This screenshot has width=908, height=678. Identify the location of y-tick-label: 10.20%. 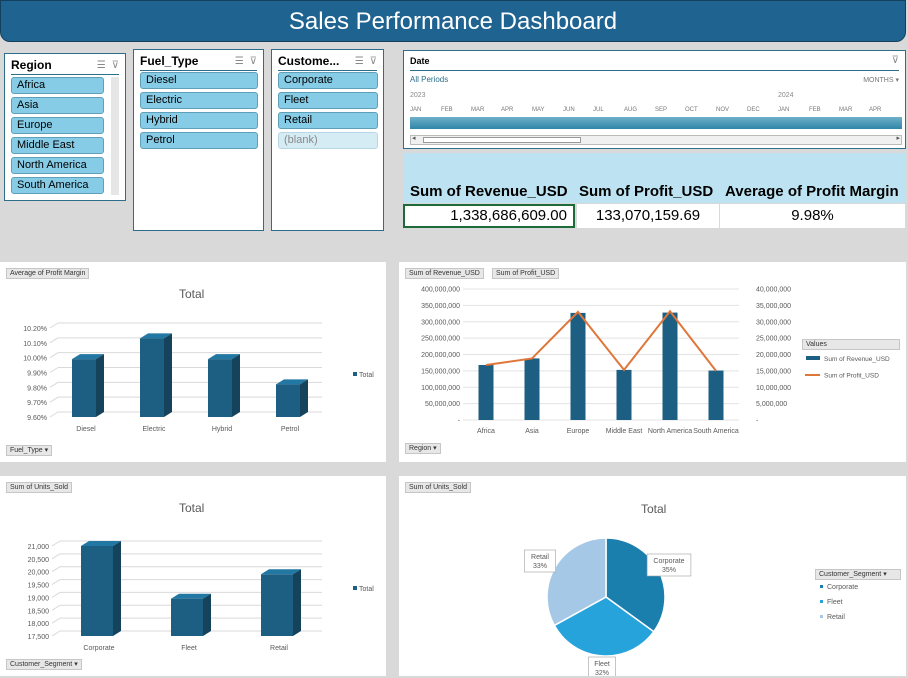
(35, 329).